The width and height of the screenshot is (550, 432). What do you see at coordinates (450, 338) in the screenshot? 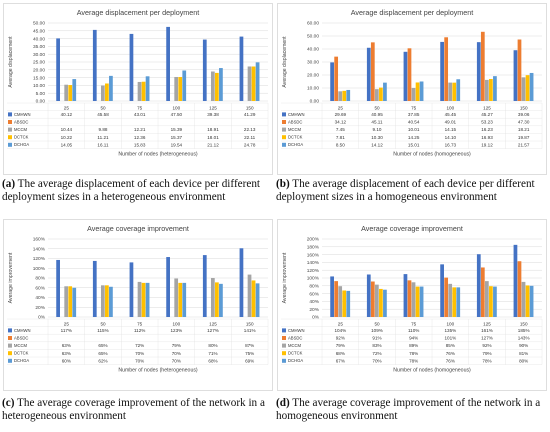
I see `data-label: 101%` at bounding box center [450, 338].